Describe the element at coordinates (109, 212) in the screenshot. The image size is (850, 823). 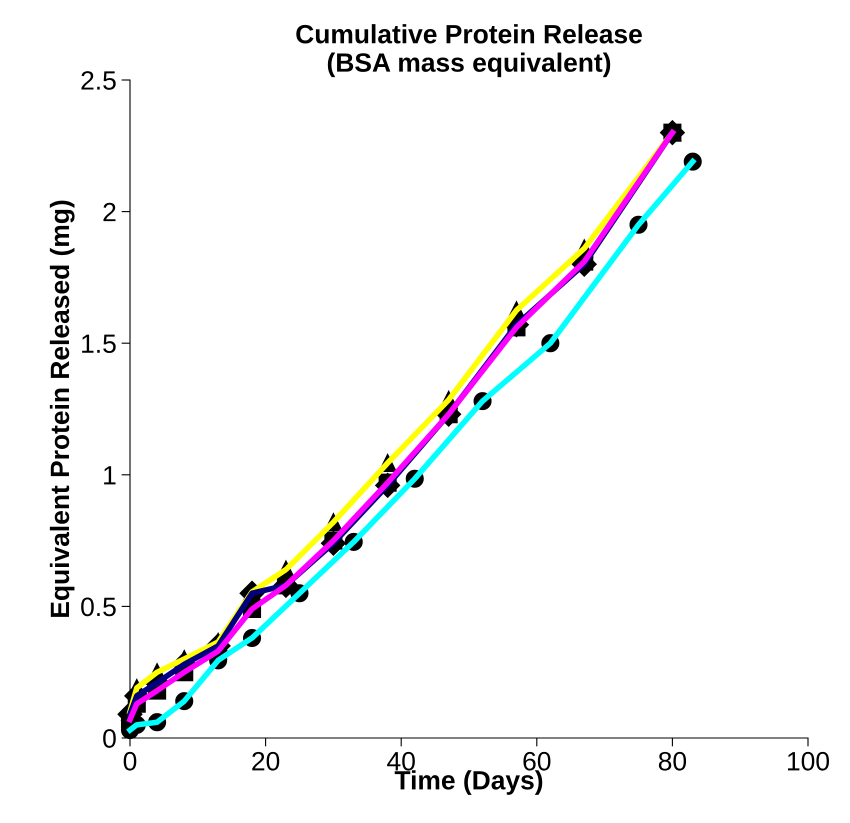
I see `y-tick-label: 2` at that location.